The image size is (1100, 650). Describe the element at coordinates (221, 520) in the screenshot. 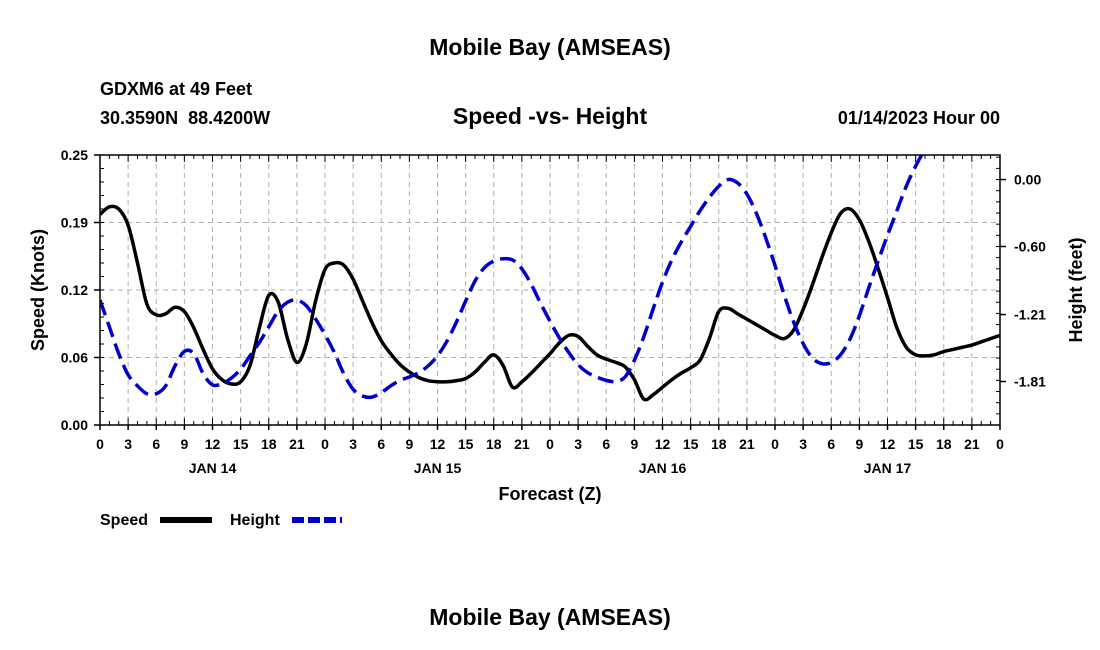

I see `legend: Speed Height` at that location.